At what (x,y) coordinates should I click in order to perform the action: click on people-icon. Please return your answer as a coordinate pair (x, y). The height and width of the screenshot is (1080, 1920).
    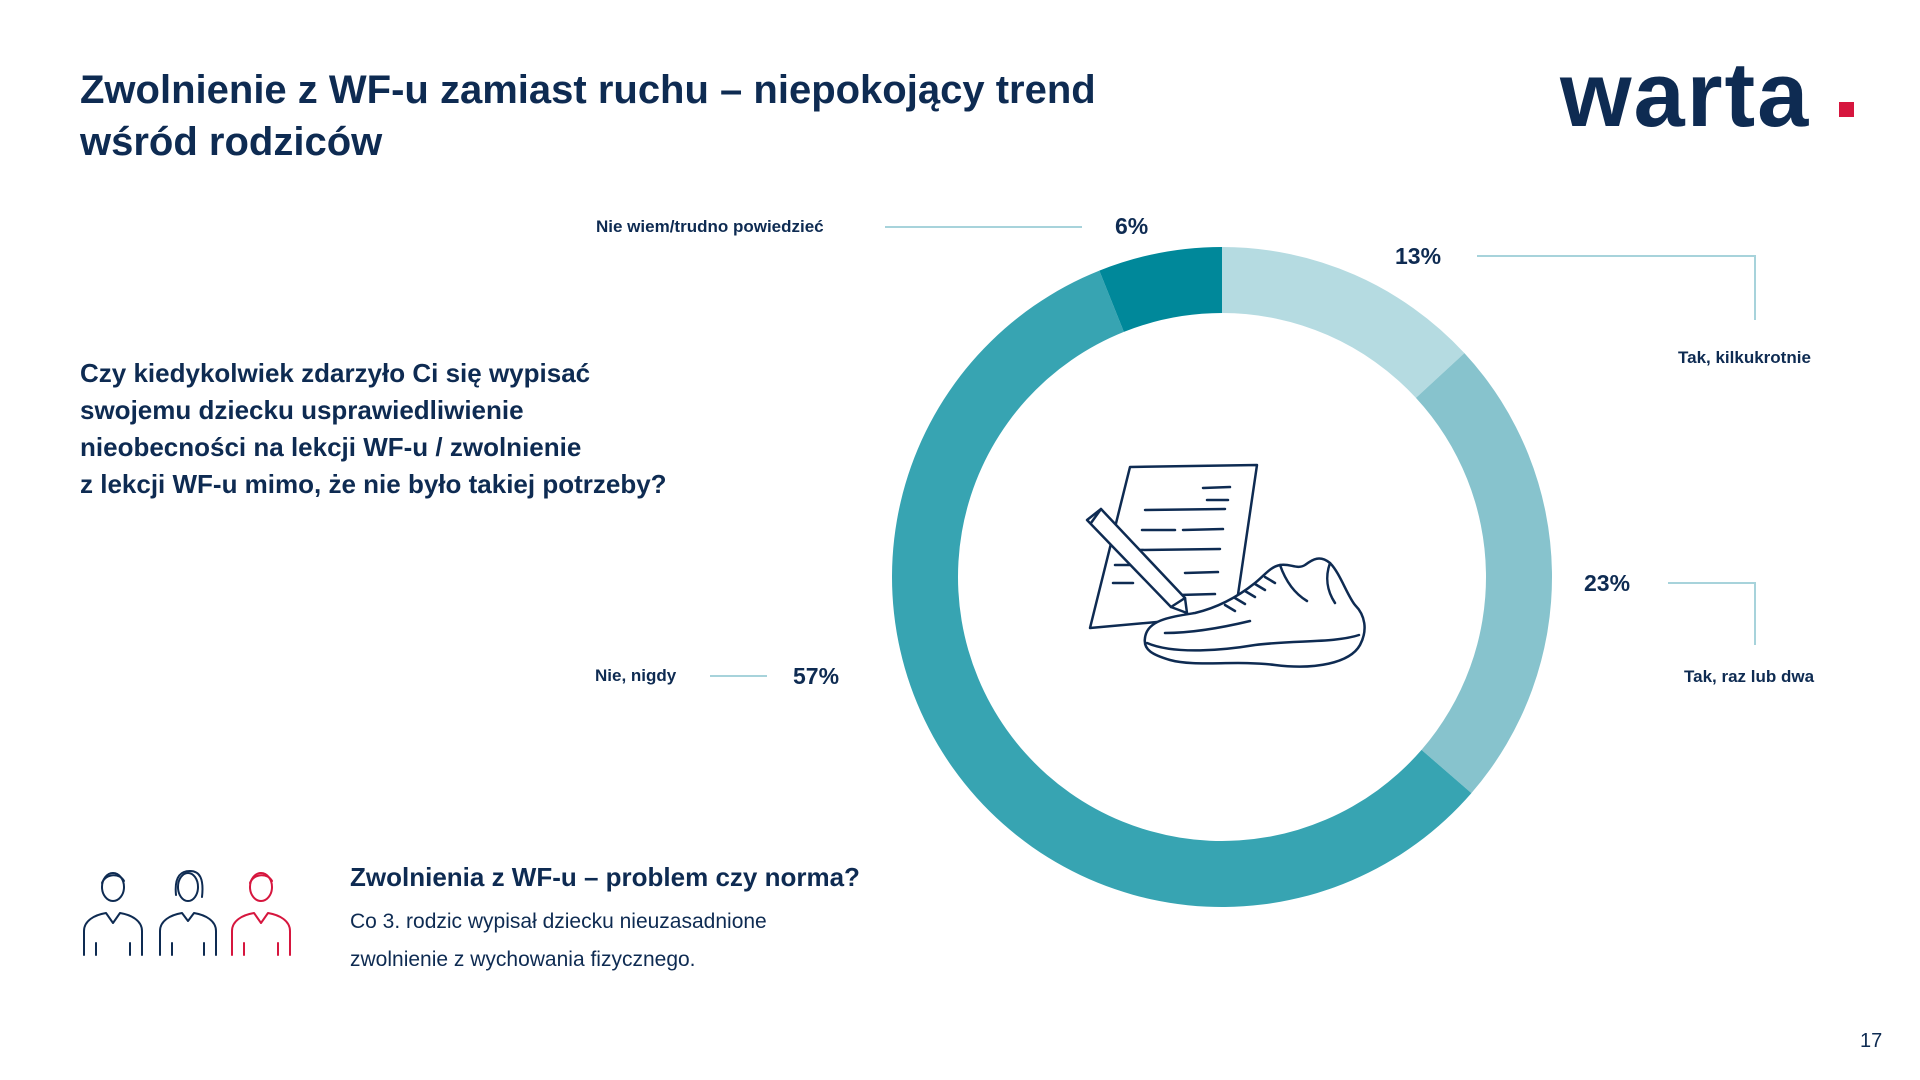
    Looking at the image, I should click on (187, 913).